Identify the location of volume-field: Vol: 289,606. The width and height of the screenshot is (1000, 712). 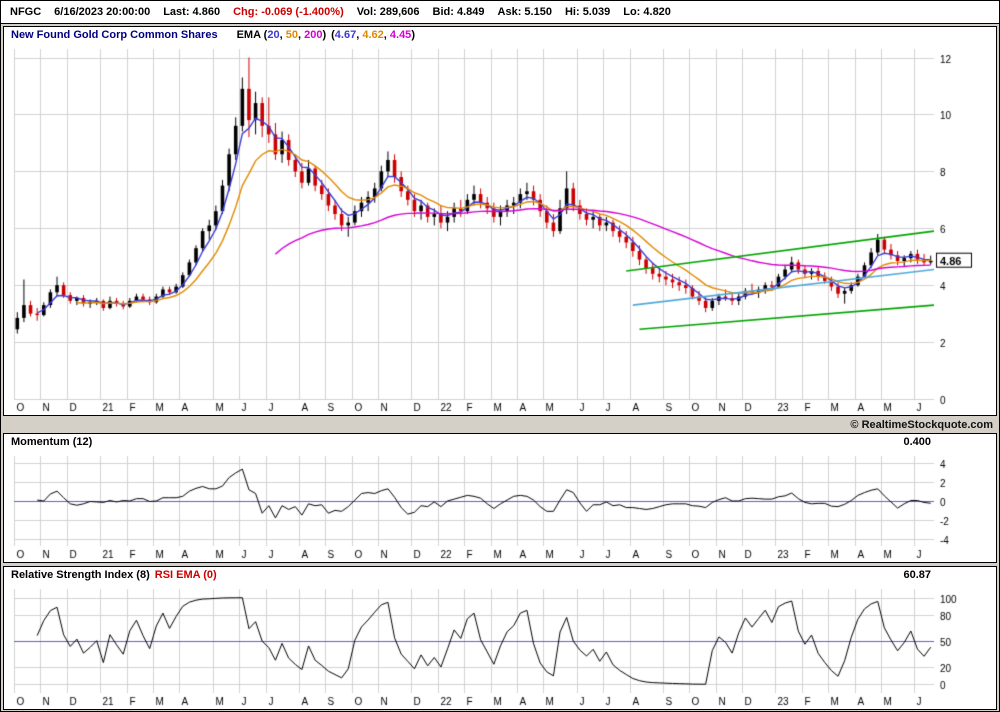
(388, 12).